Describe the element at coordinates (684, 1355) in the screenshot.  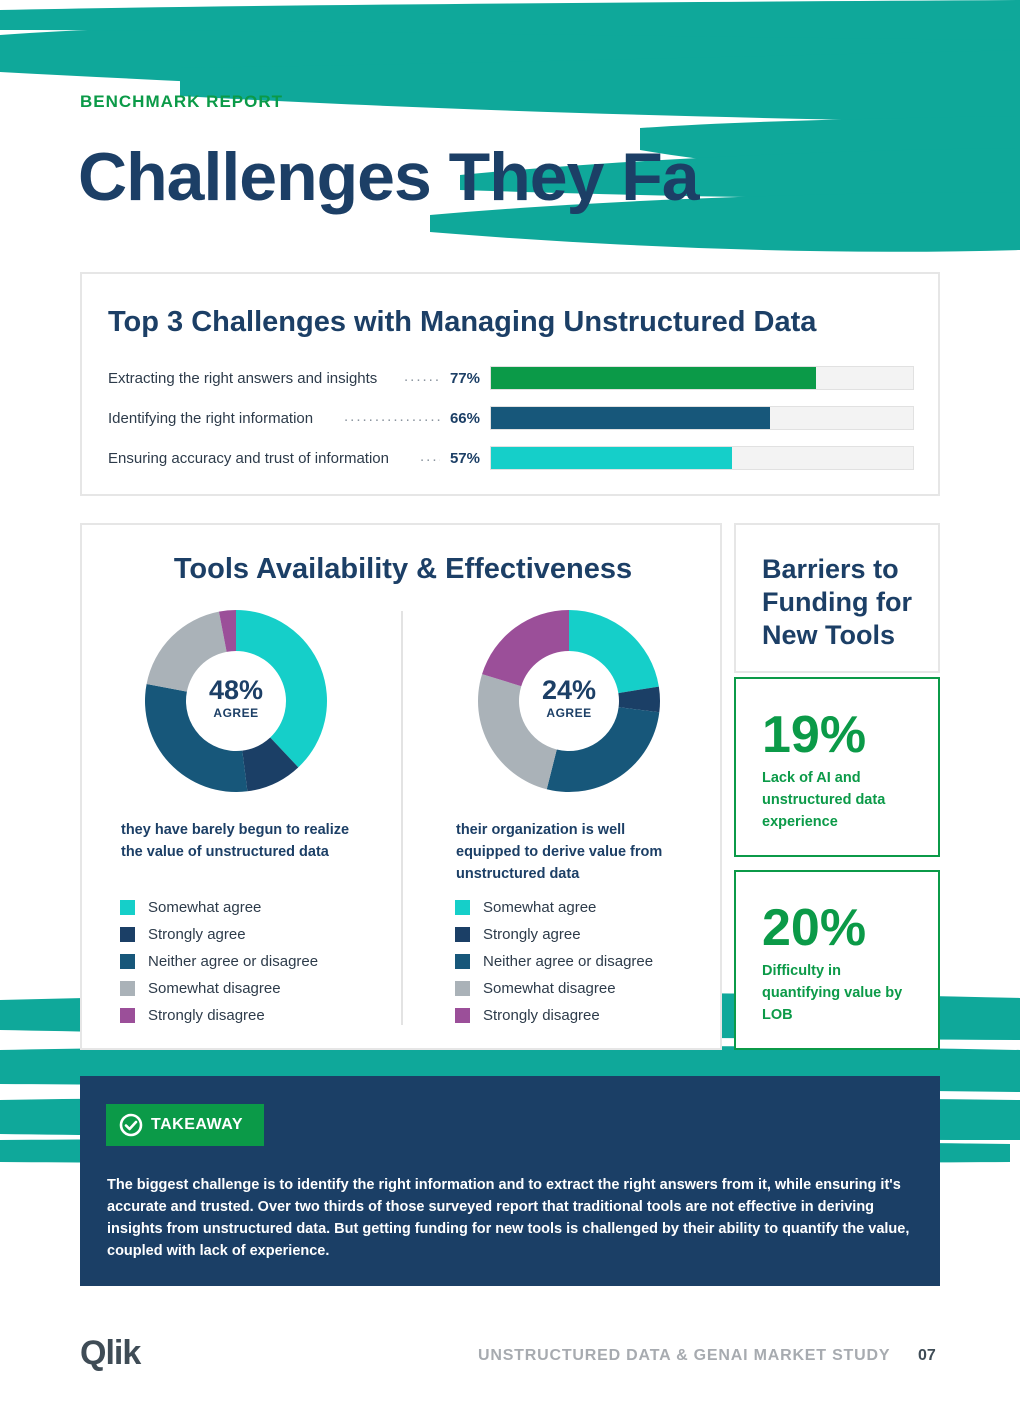
I see `footer-study-title: UNSTRUCTURED DATA & GENAI MARKET STUDY` at that location.